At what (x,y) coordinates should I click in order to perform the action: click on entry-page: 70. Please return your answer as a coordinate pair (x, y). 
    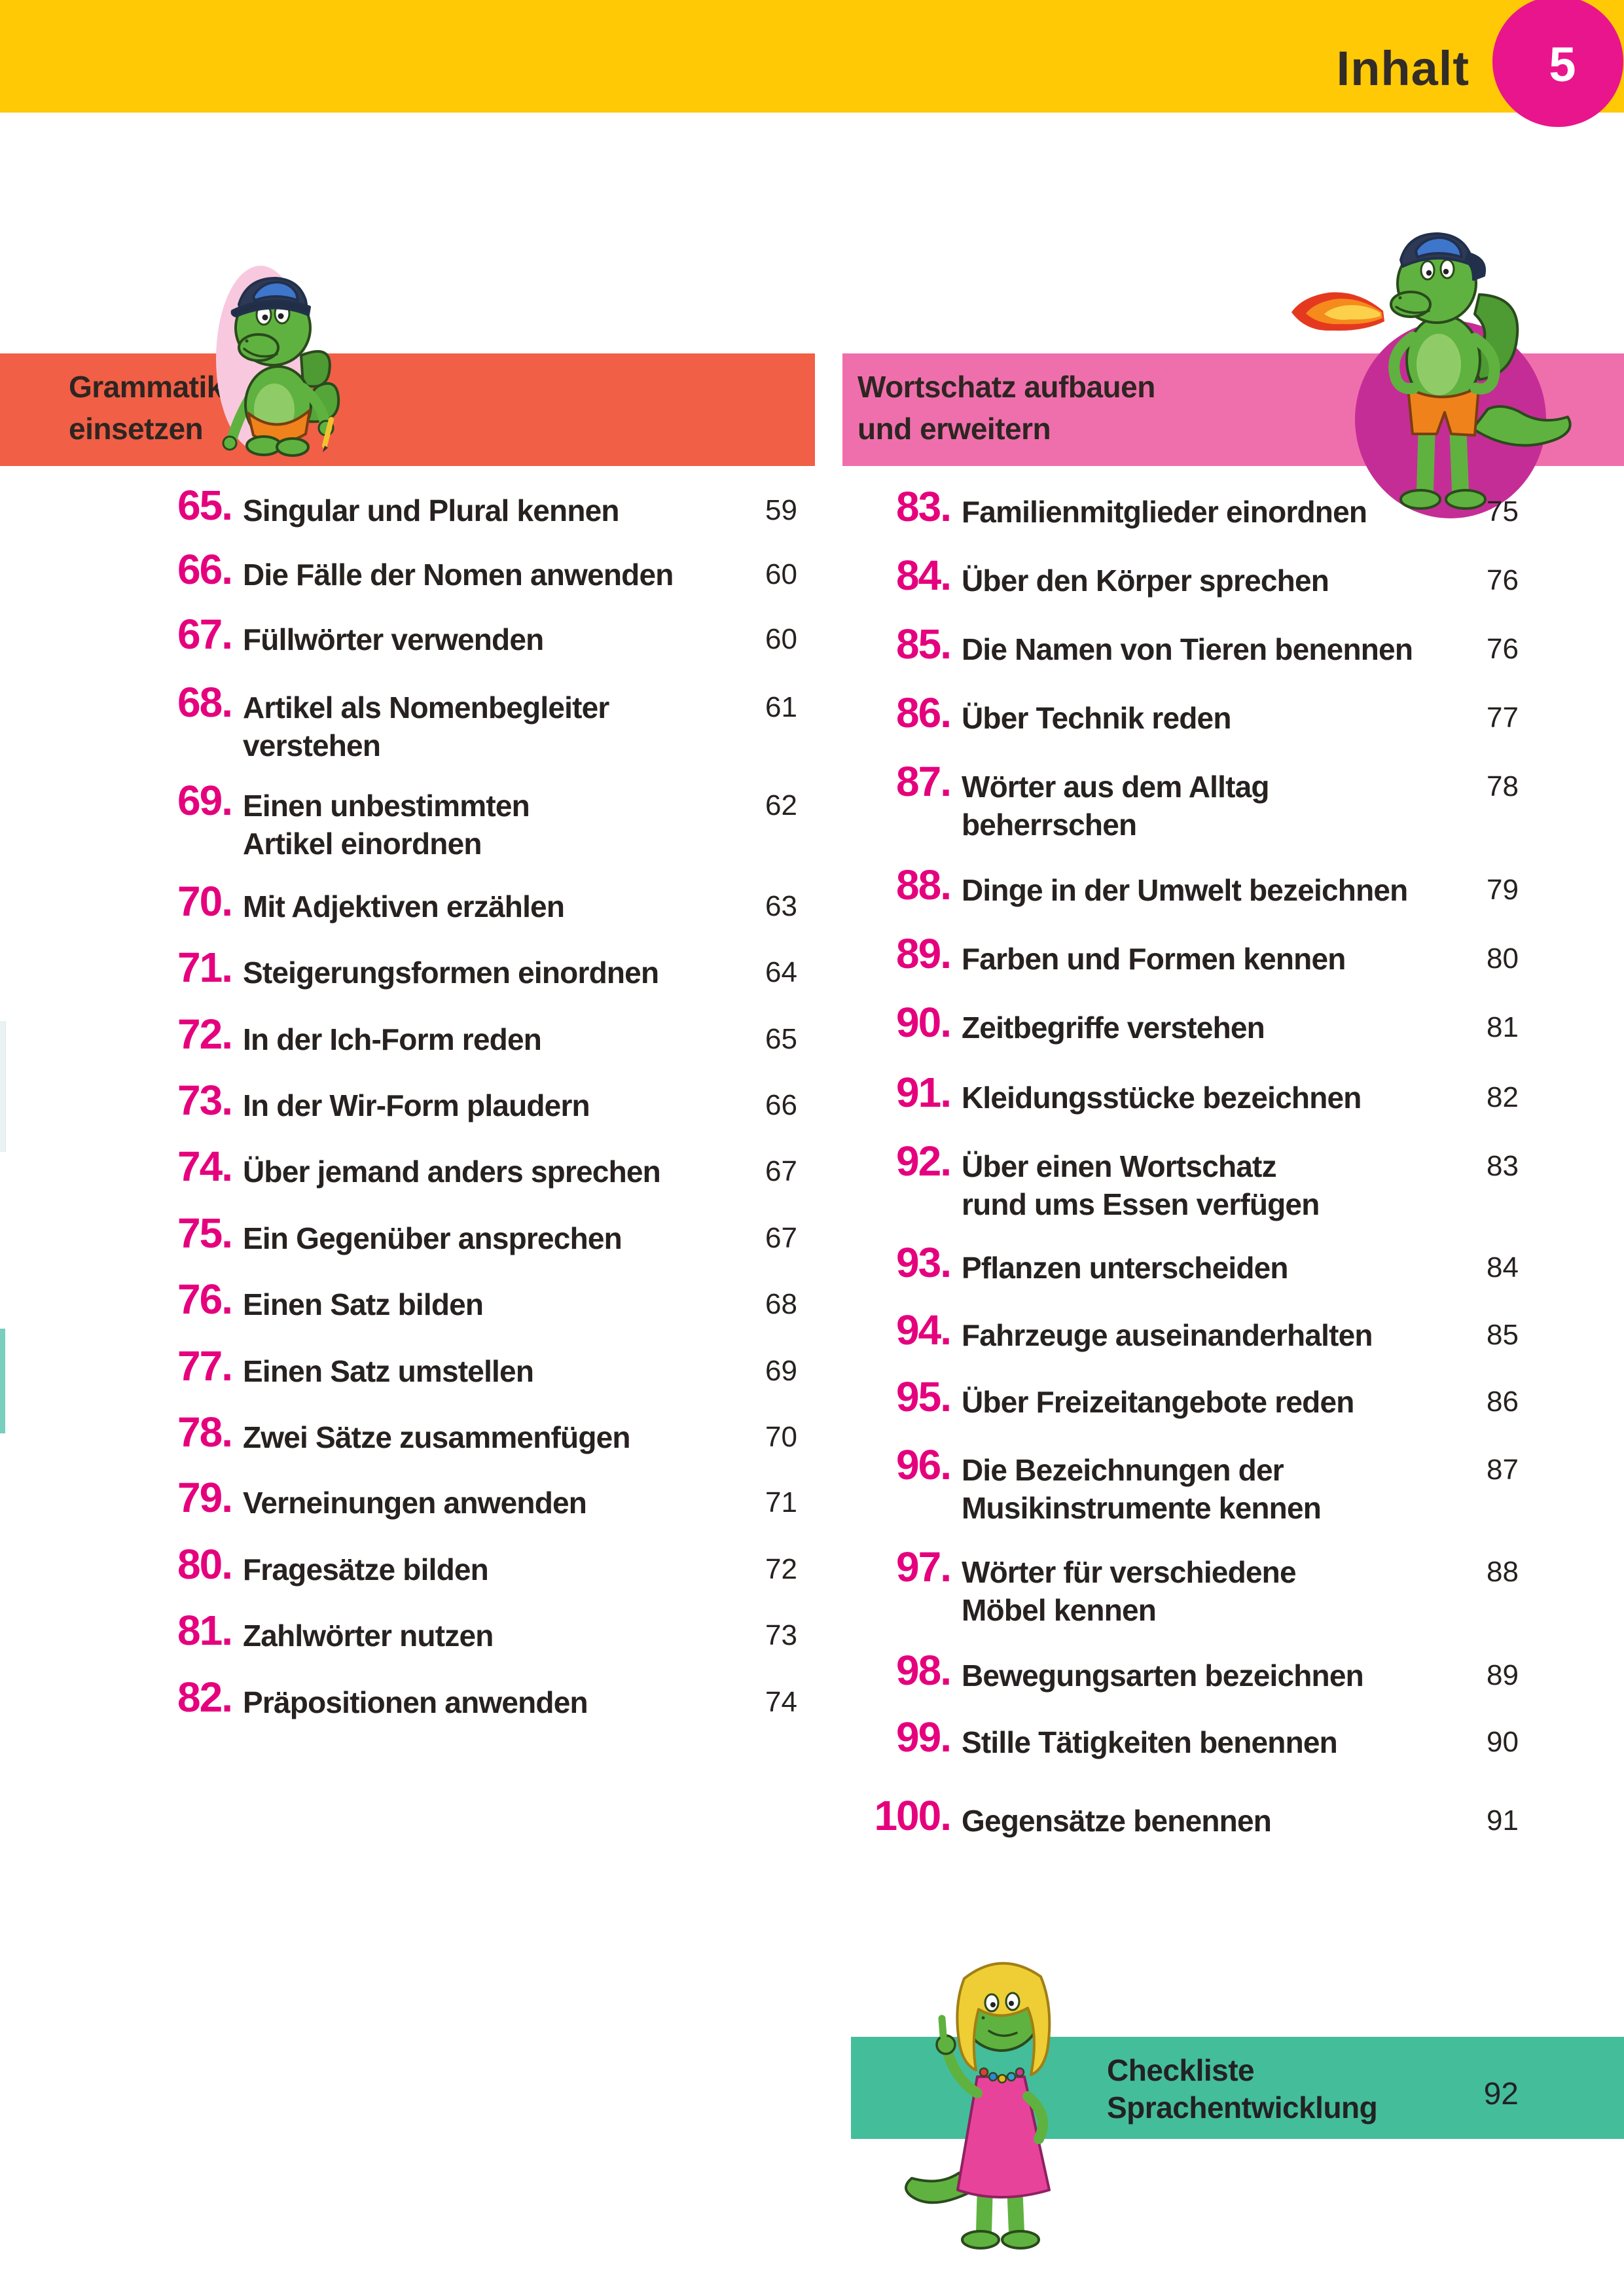
    Looking at the image, I should click on (781, 1437).